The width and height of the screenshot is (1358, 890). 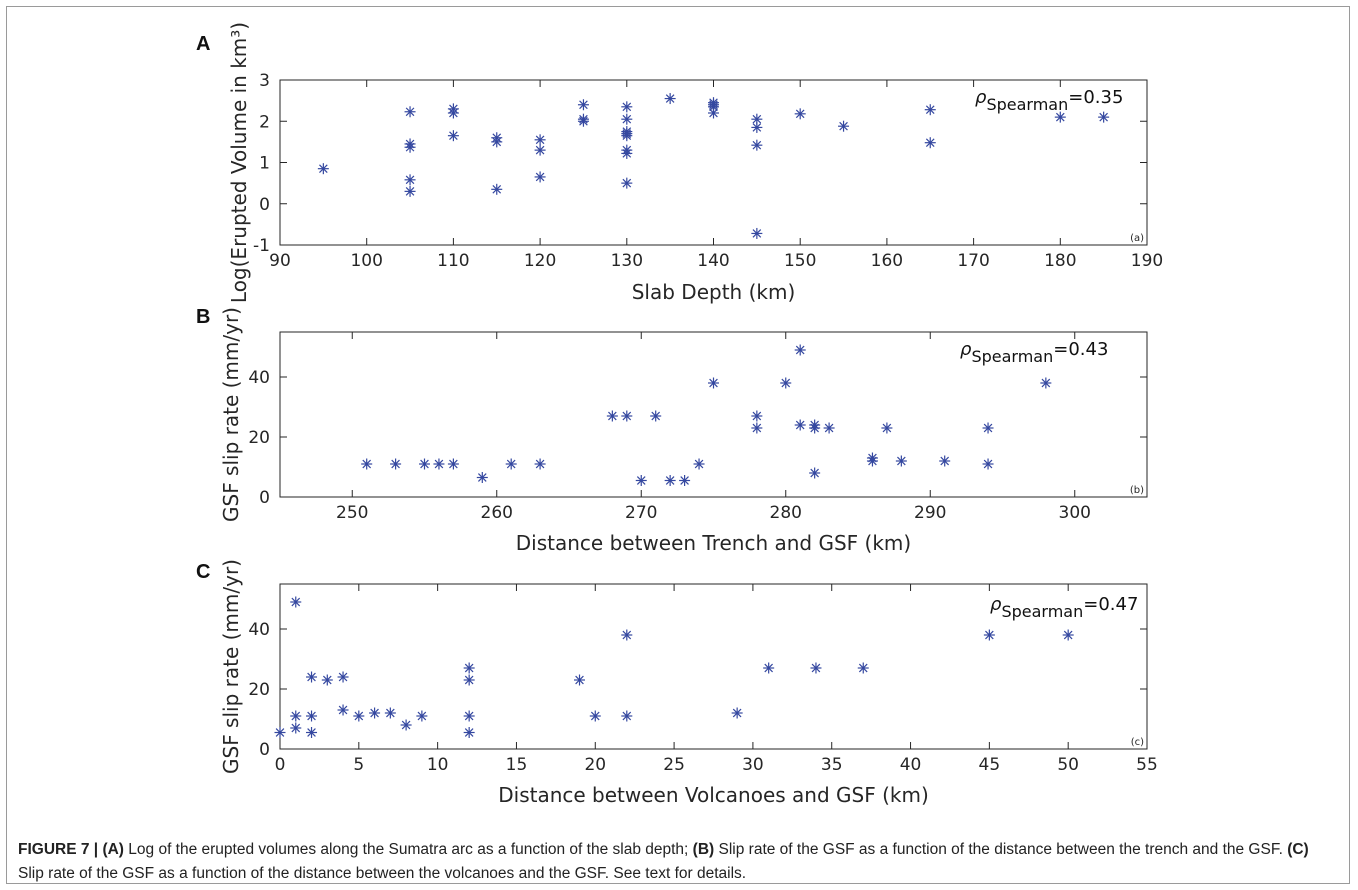 What do you see at coordinates (1068, 765) in the screenshot?
I see `x-tick-label: 50` at bounding box center [1068, 765].